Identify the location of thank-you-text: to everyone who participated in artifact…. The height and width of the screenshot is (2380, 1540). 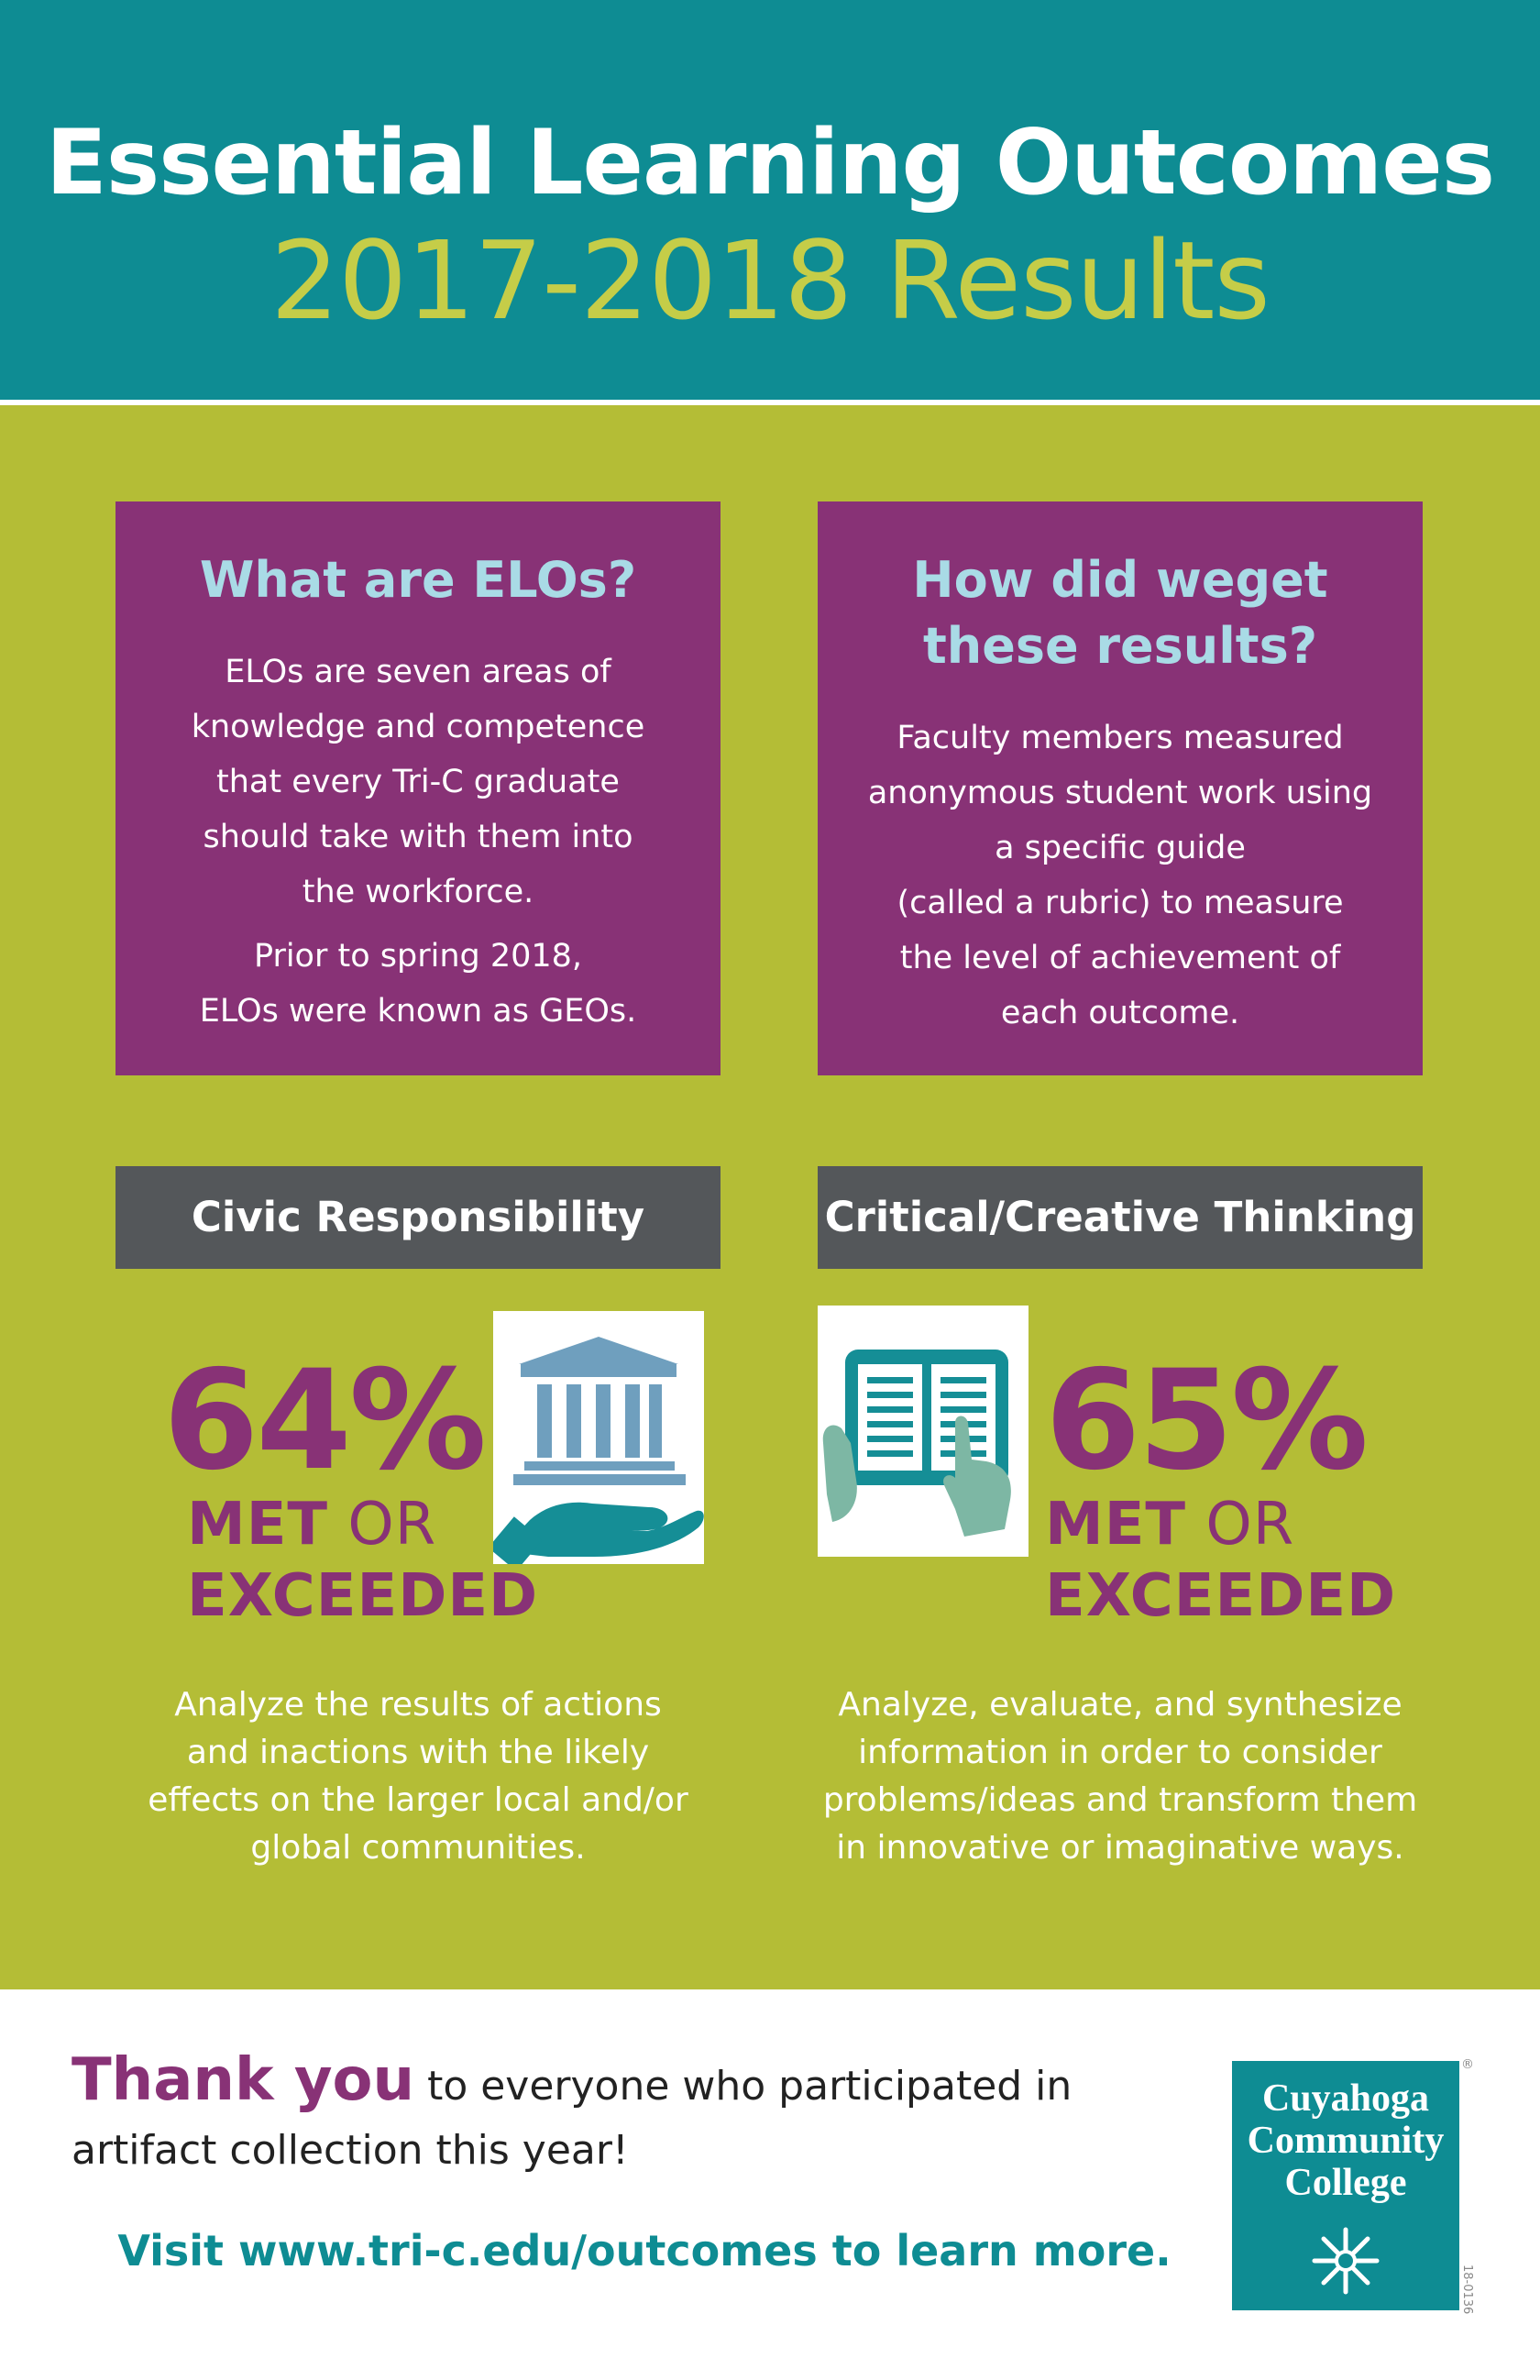
(572, 2118).